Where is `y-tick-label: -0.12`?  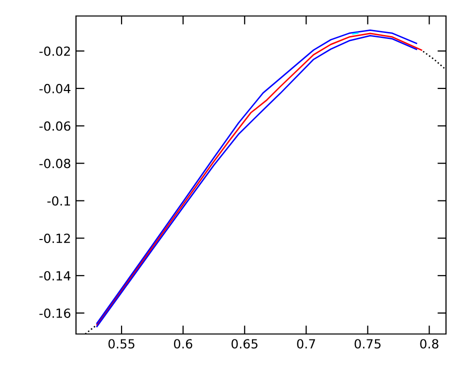 y-tick-label: -0.12 is located at coordinates (54, 239).